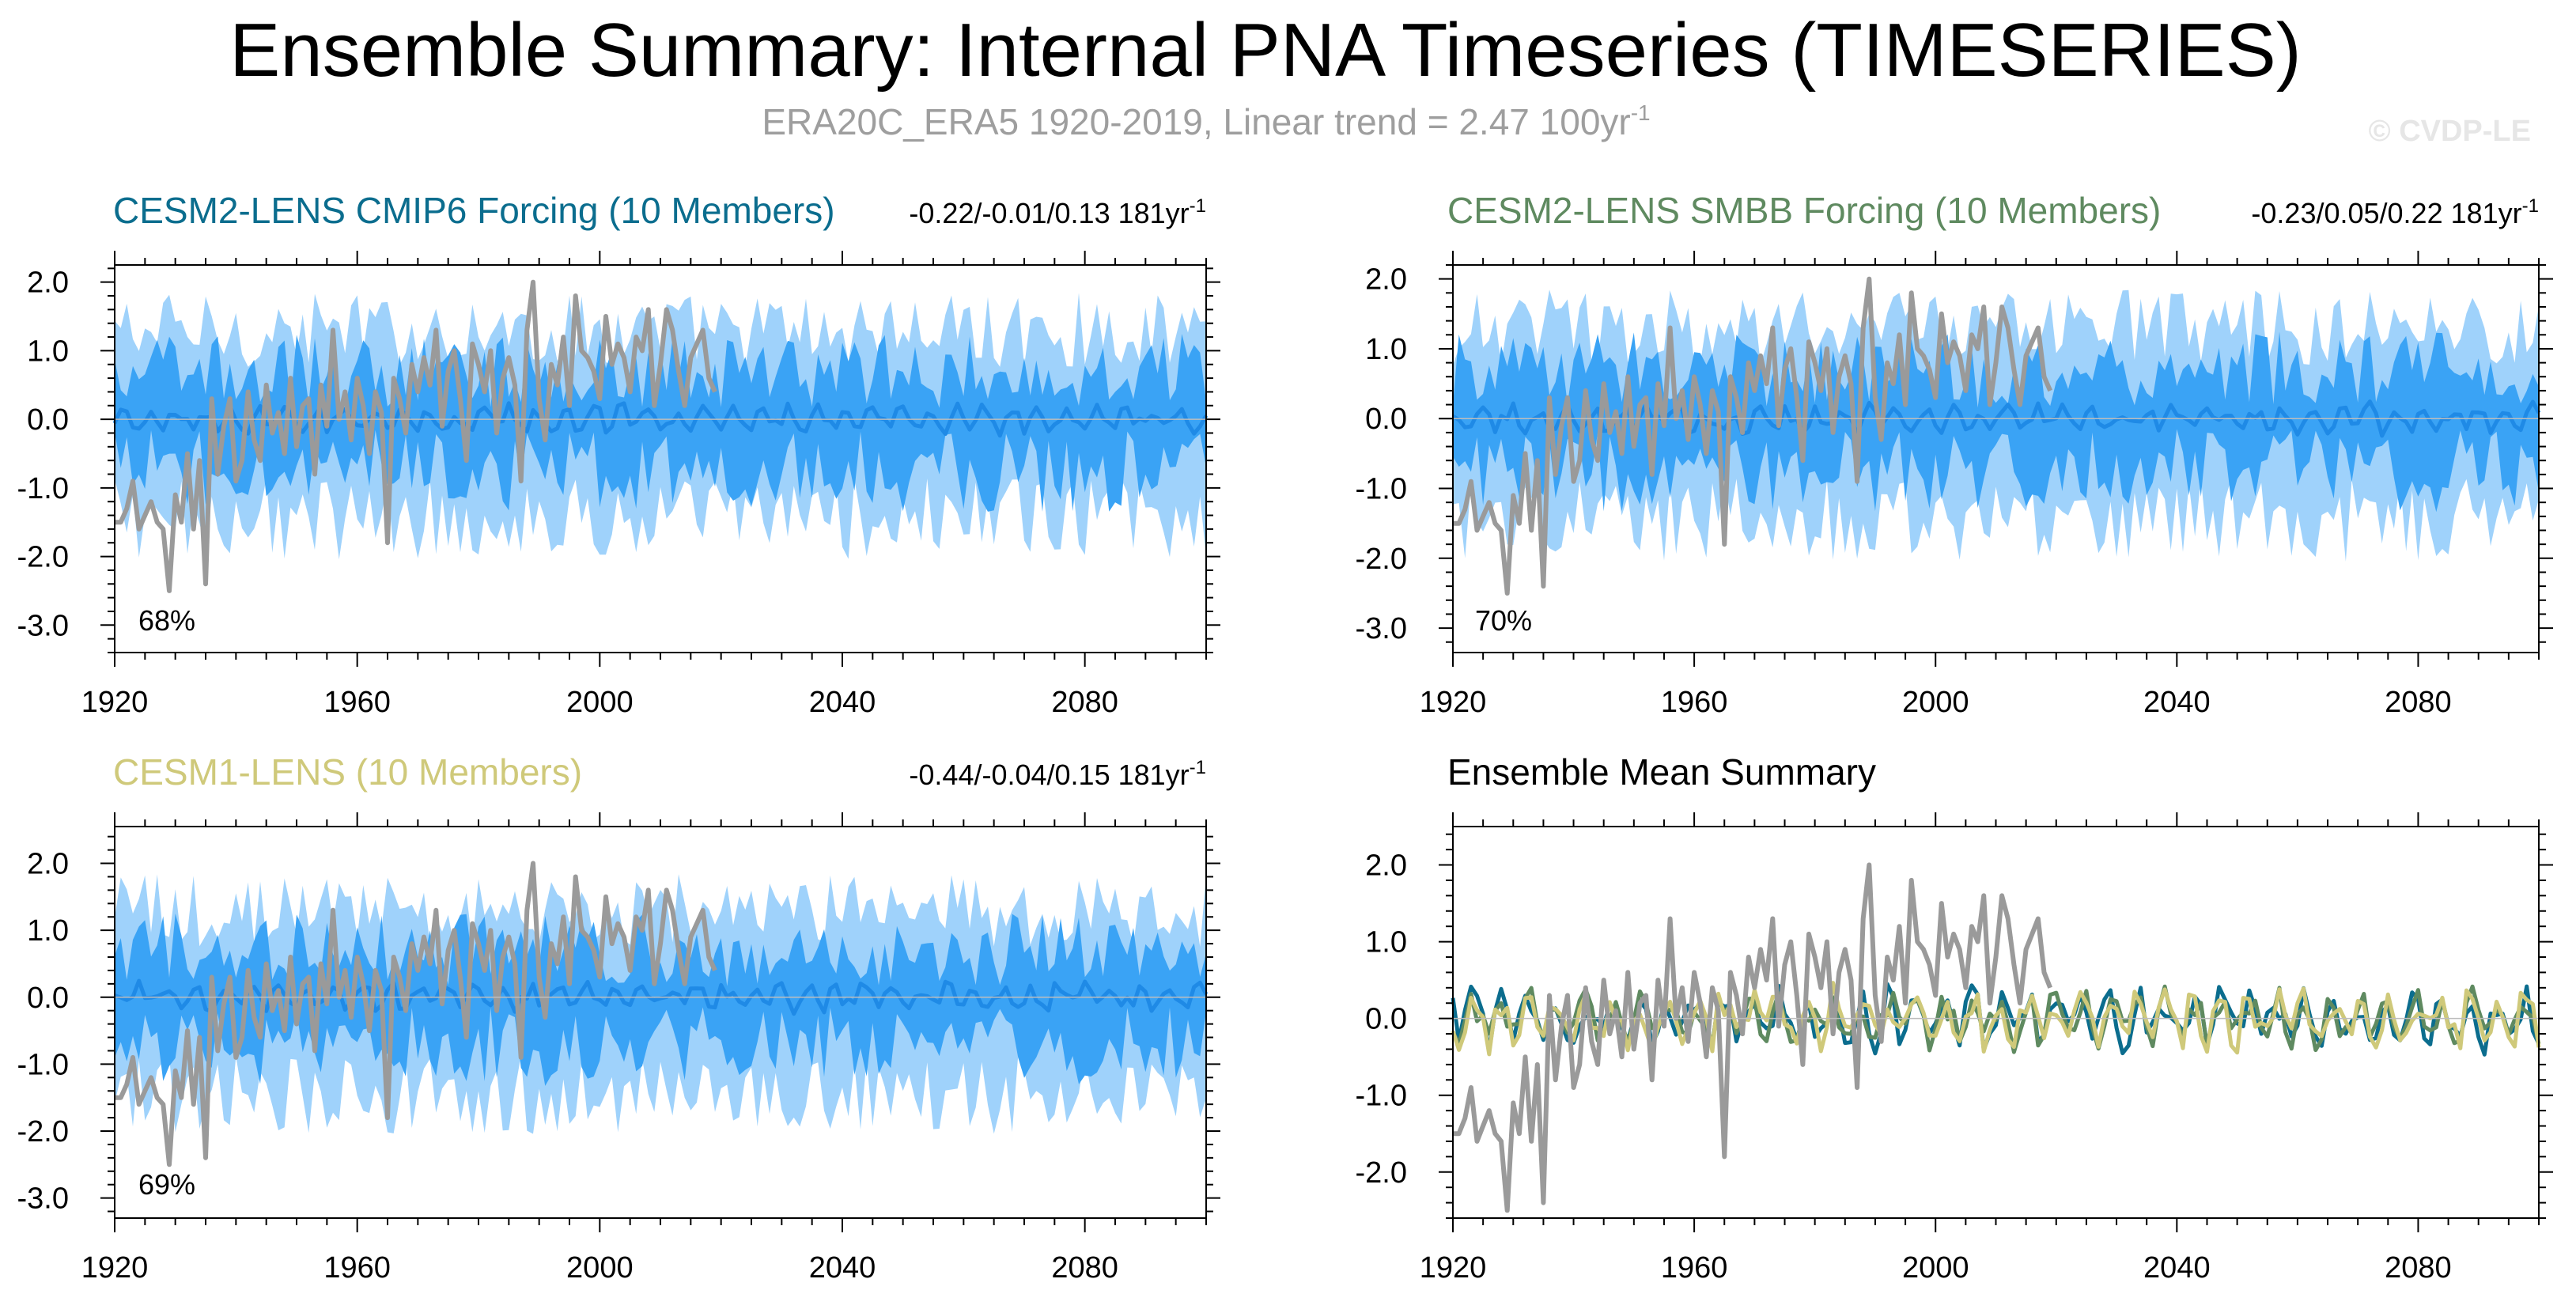  I want to click on panel-stats: -0.22/-0.01/0.13 181yr-1, so click(1057, 212).